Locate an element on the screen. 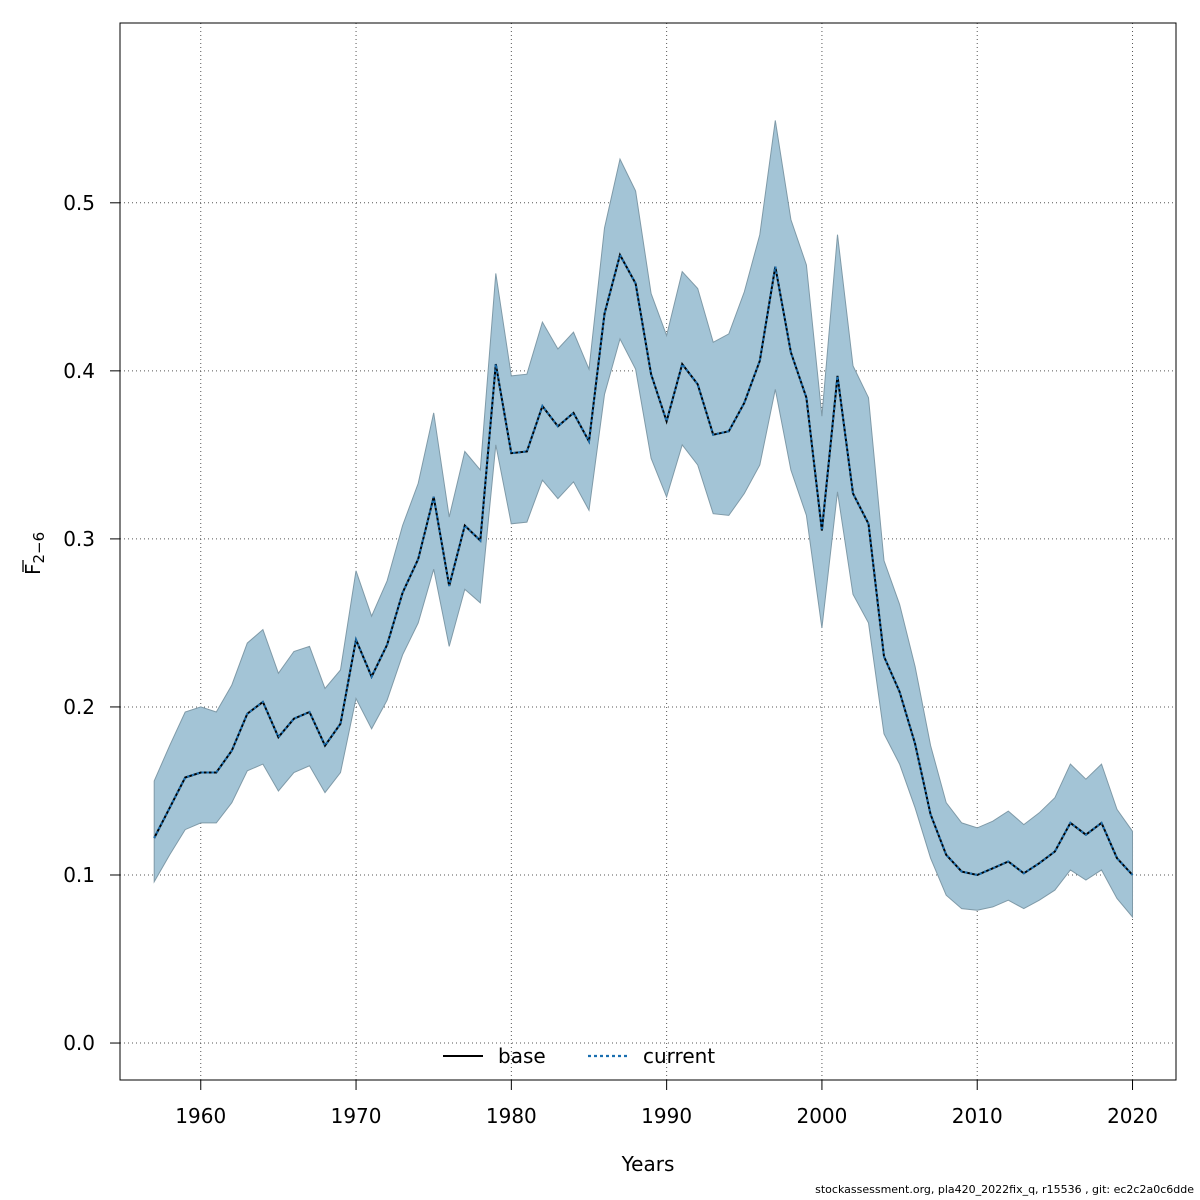  y-axis-title: F2−6 is located at coordinates (34, 553).